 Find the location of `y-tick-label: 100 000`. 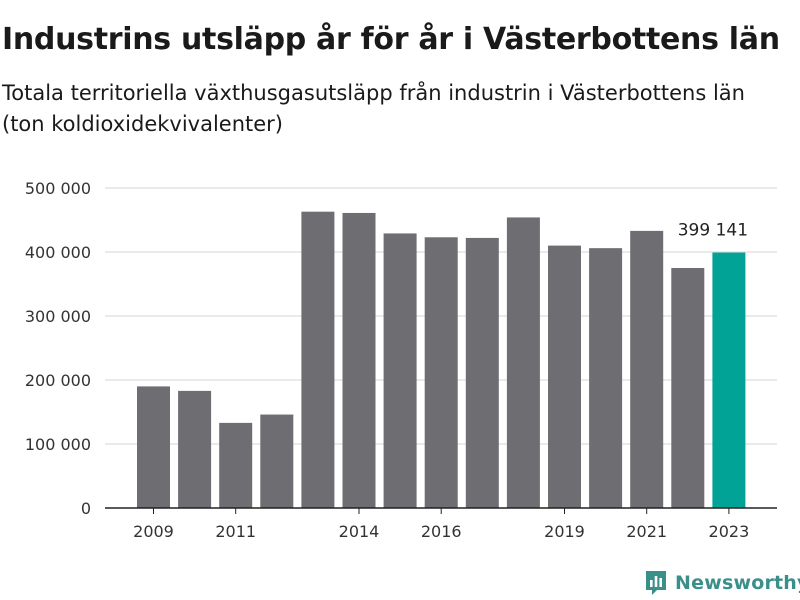

y-tick-label: 100 000 is located at coordinates (58, 444).